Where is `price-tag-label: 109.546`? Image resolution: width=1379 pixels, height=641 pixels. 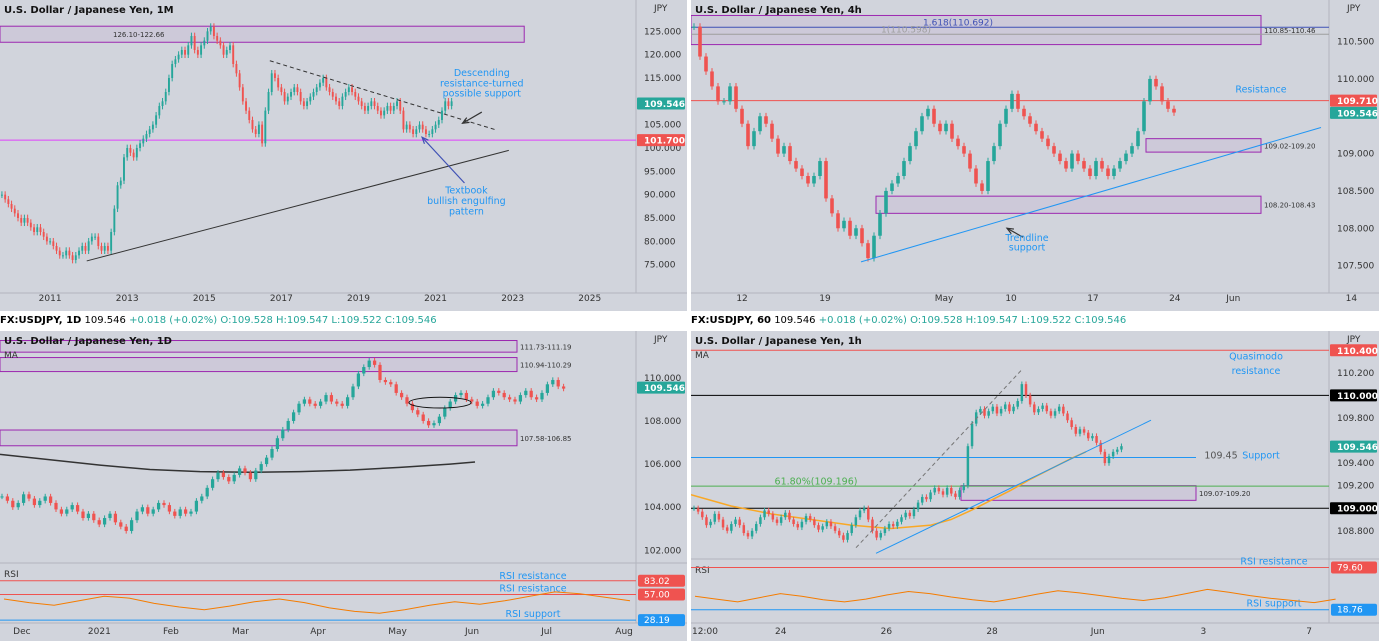 price-tag-label: 109.546 is located at coordinates (664, 389).